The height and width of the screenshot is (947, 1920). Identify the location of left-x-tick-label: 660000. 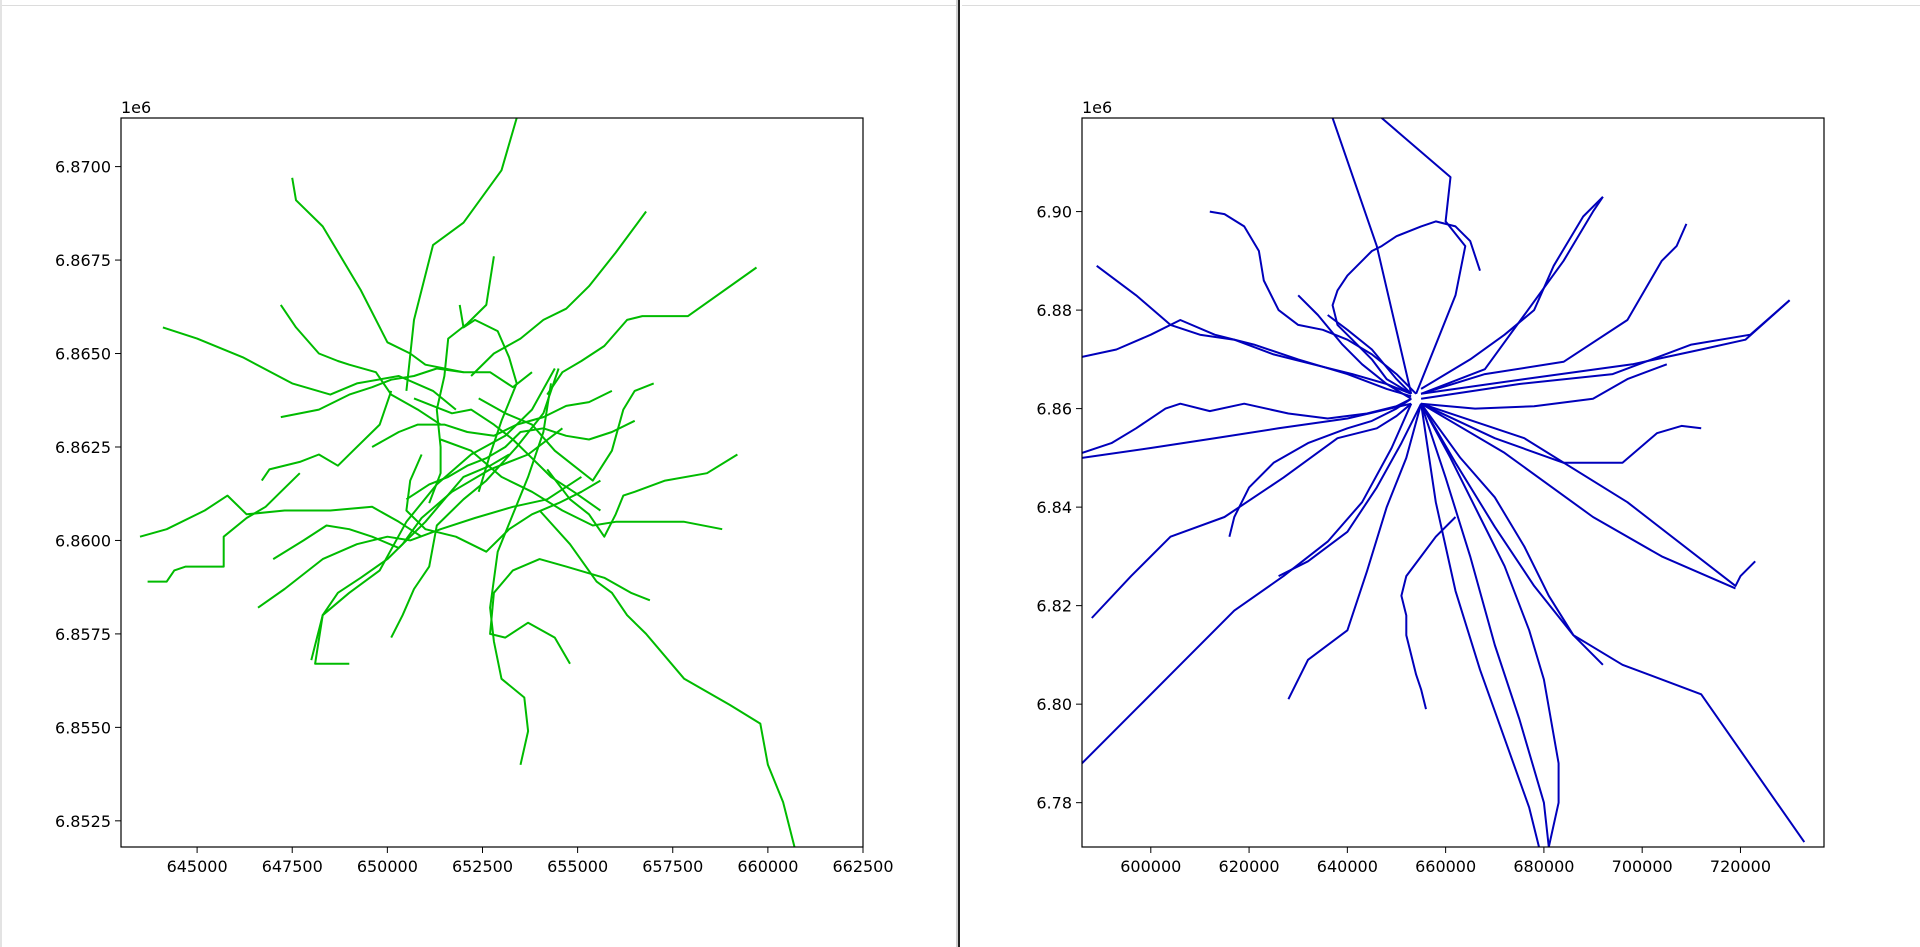
(767, 866).